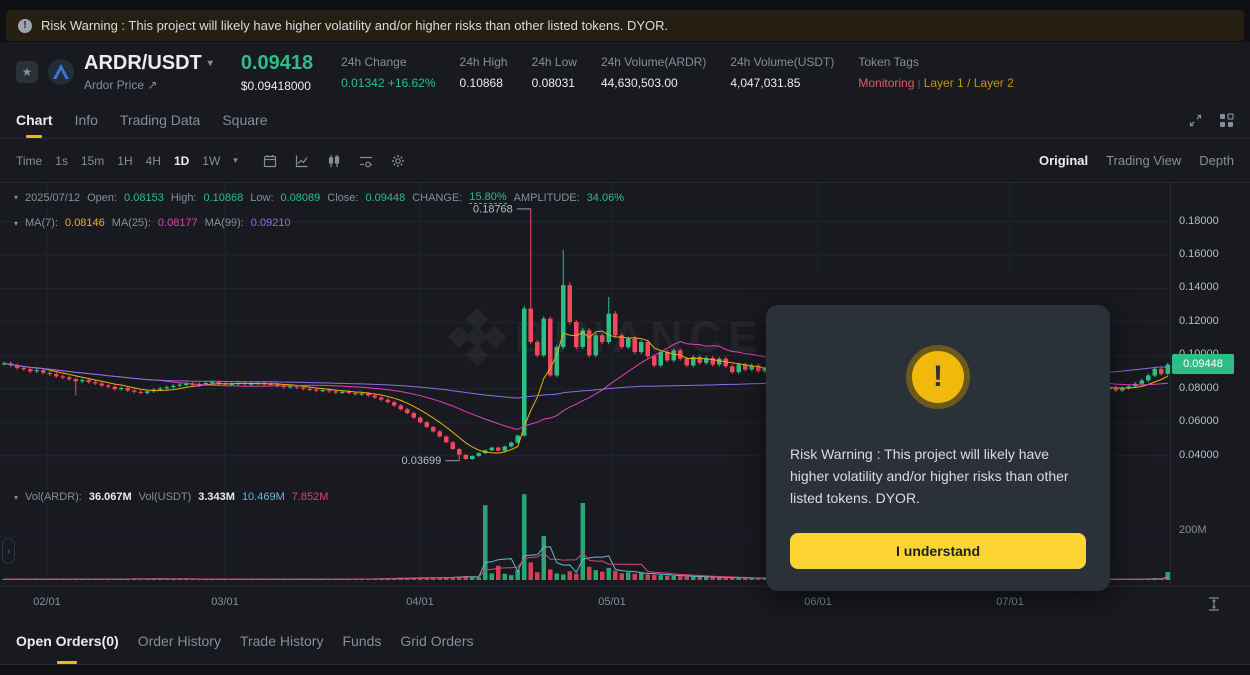  Describe the element at coordinates (310, 497) in the screenshot. I see `vol-ma2-value: 7.852M` at that location.